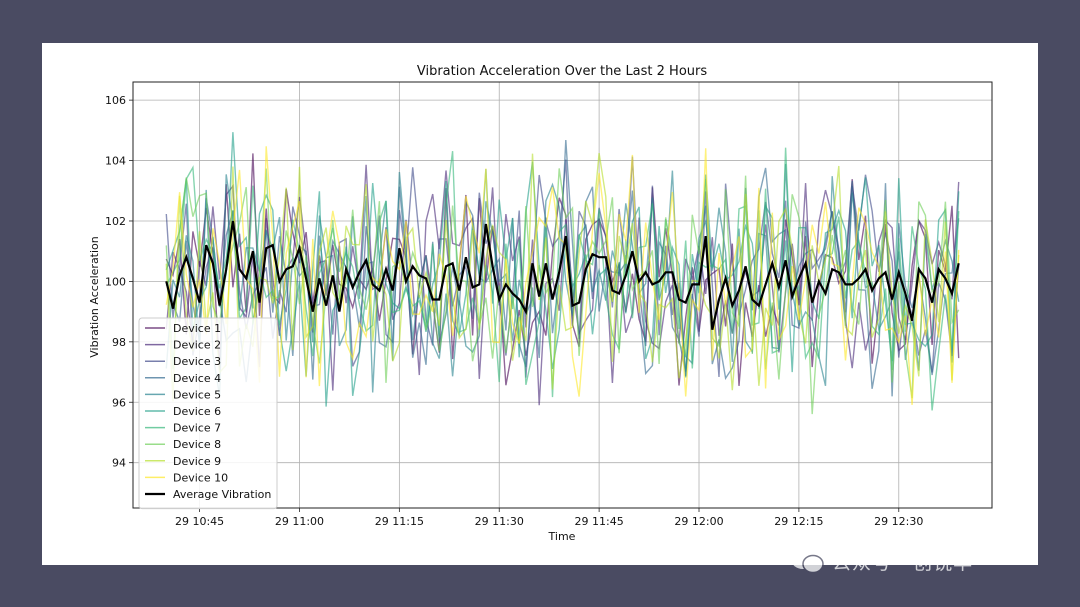 The width and height of the screenshot is (1080, 607). What do you see at coordinates (197, 411) in the screenshot?
I see `legend-label: Device 6` at bounding box center [197, 411].